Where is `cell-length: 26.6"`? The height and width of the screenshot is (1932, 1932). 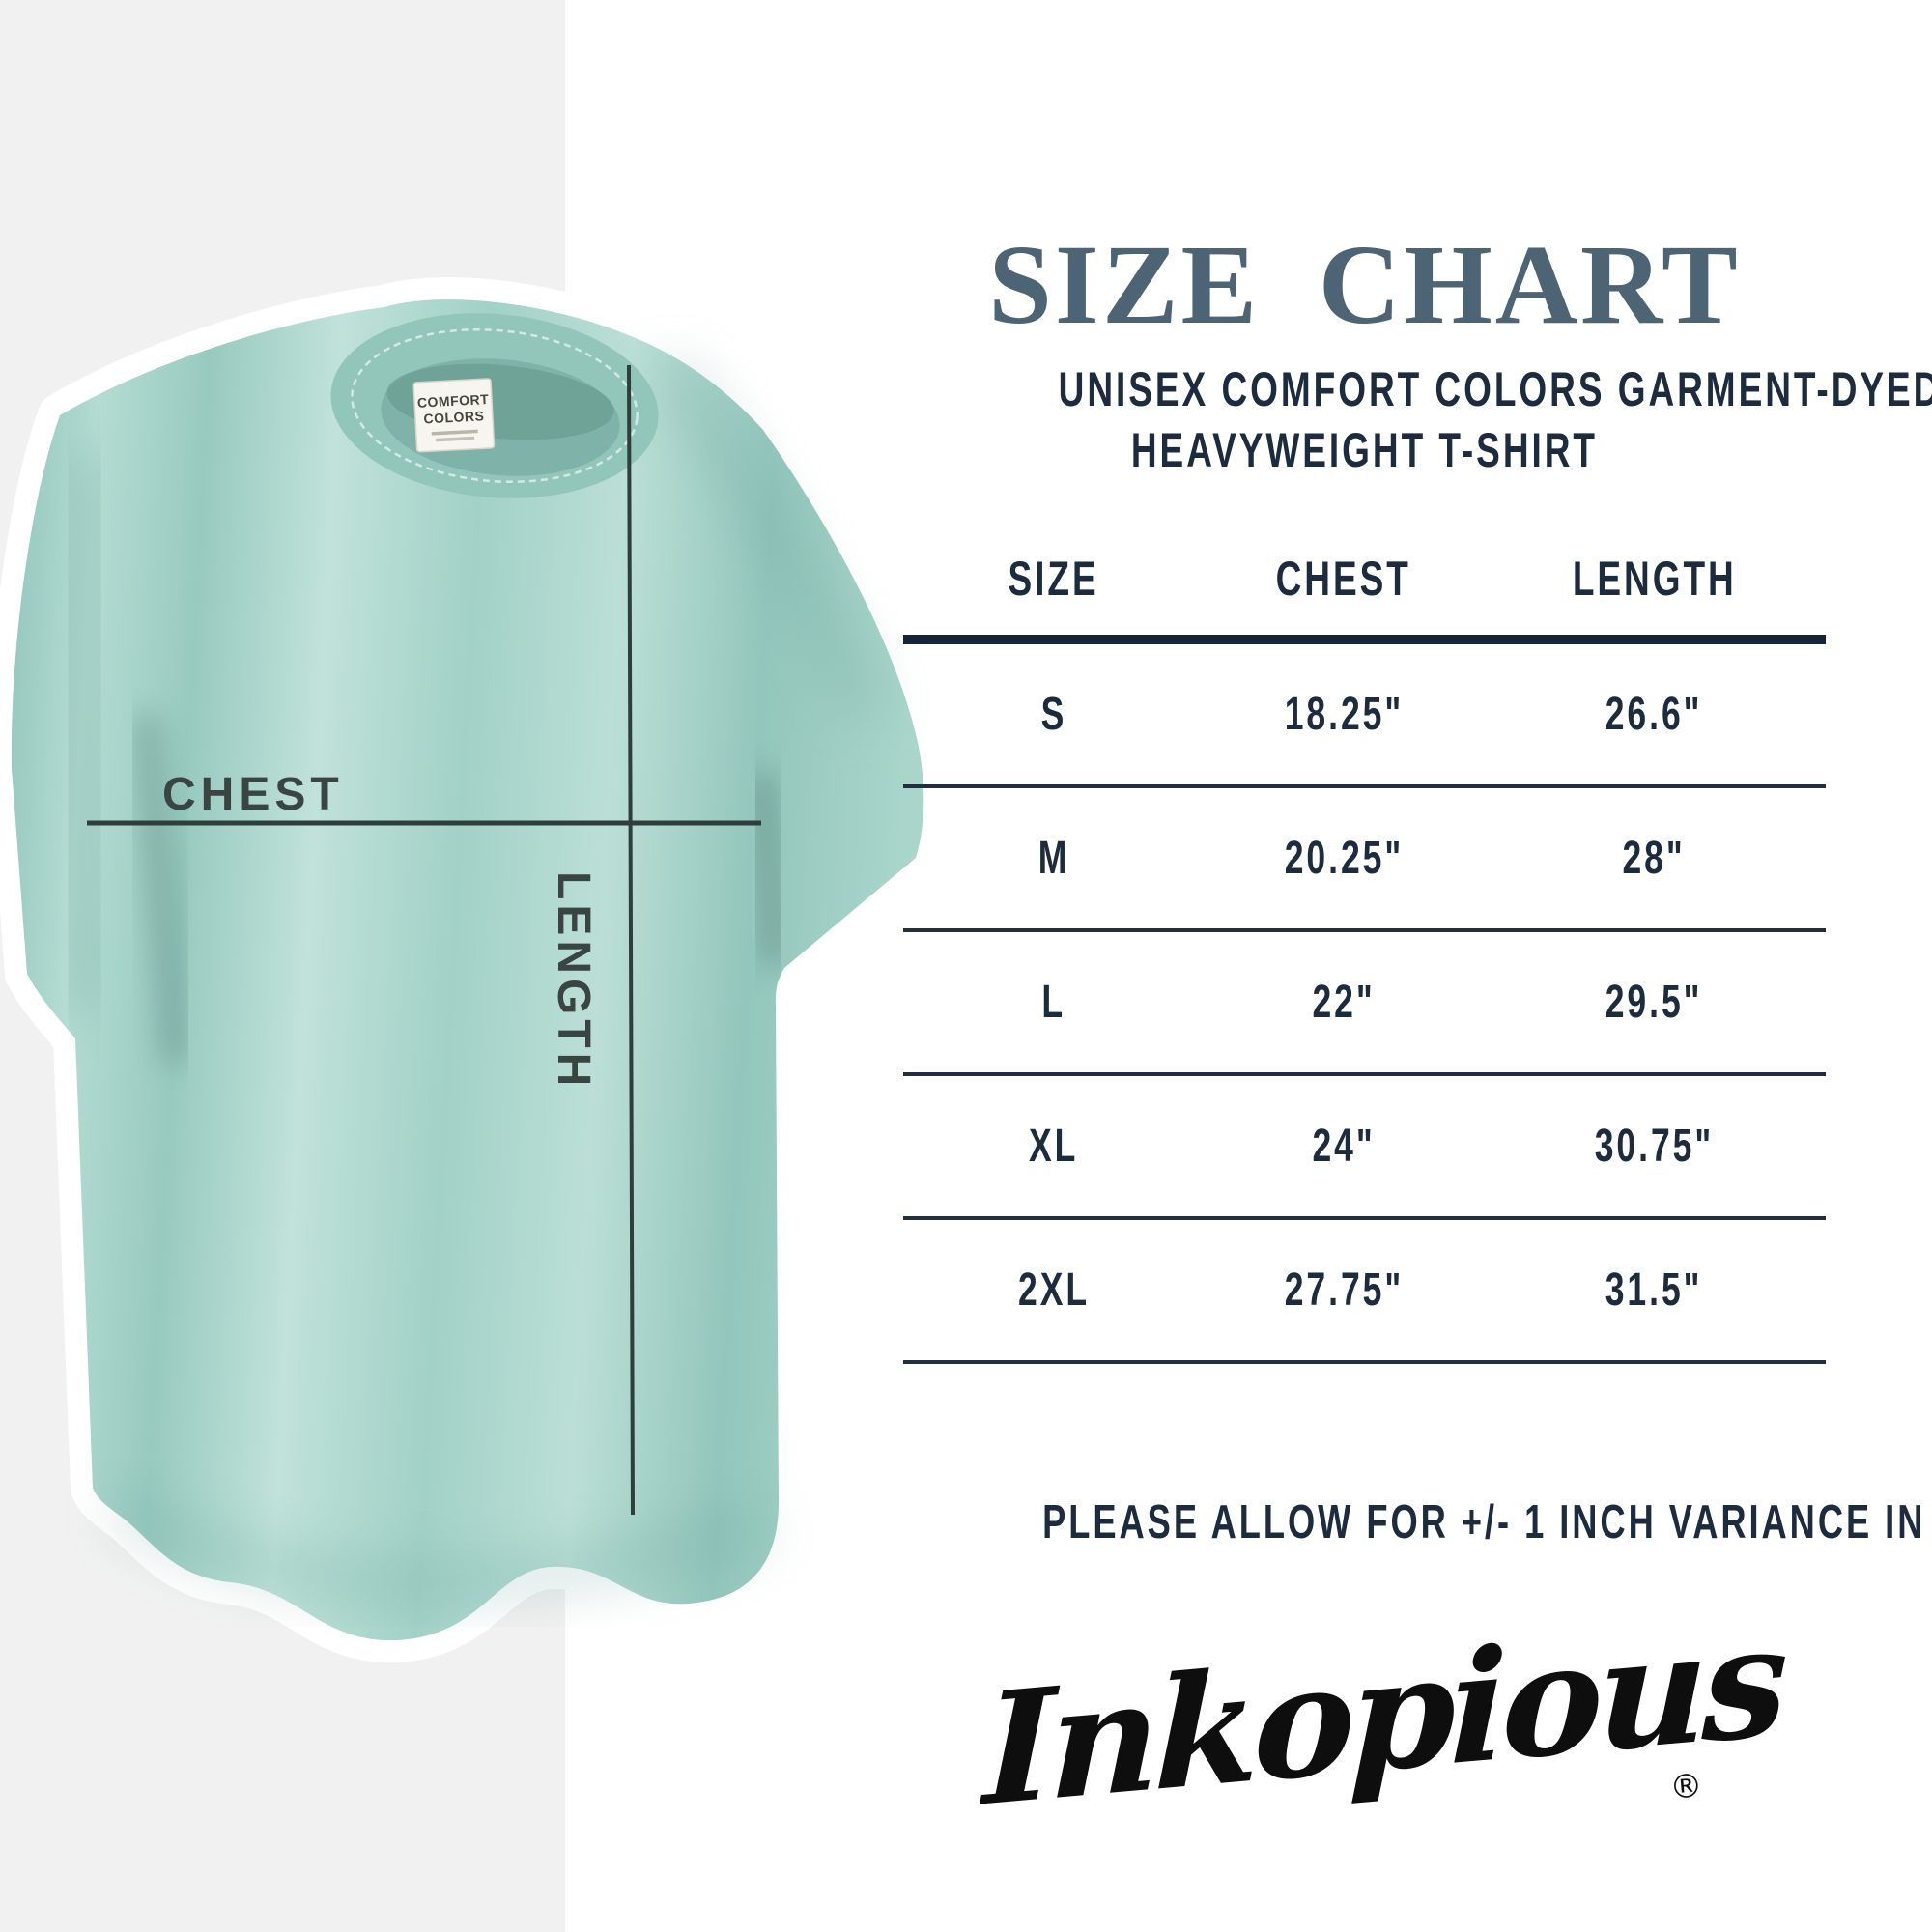 cell-length: 26.6" is located at coordinates (1654, 714).